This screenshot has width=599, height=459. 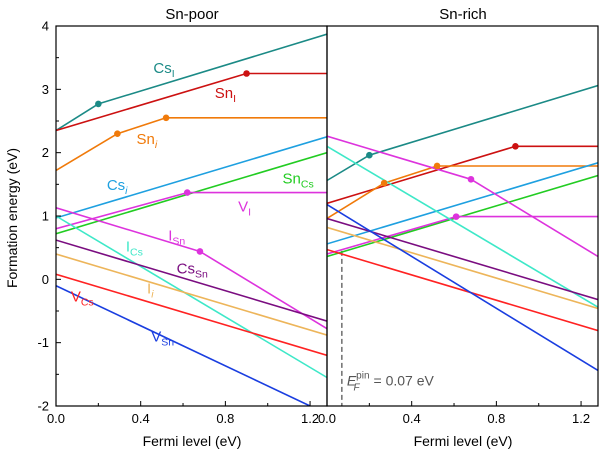 I want to click on series-label-sn-i: Sni, so click(x=146, y=141).